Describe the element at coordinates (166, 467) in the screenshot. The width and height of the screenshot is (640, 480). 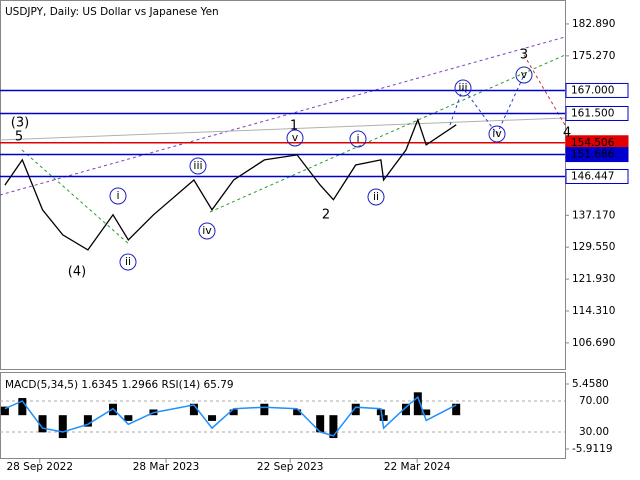
I see `x-tick-label: 28 Mar 2023` at that location.